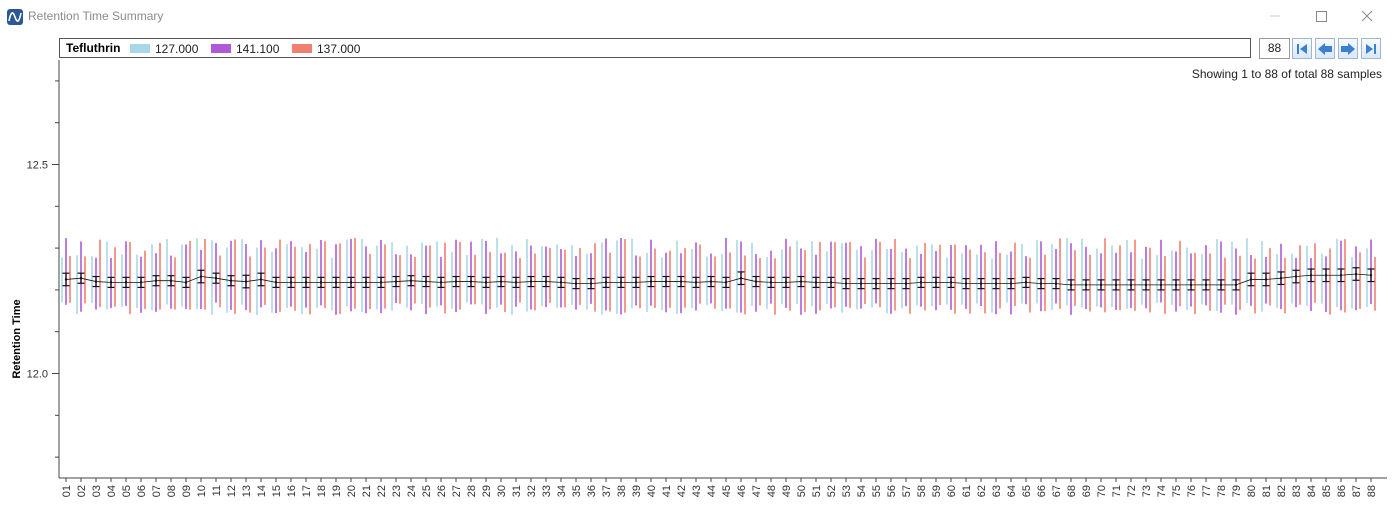 Image resolution: width=1397 pixels, height=507 pixels. I want to click on x-tick-label: 58, so click(922, 491).